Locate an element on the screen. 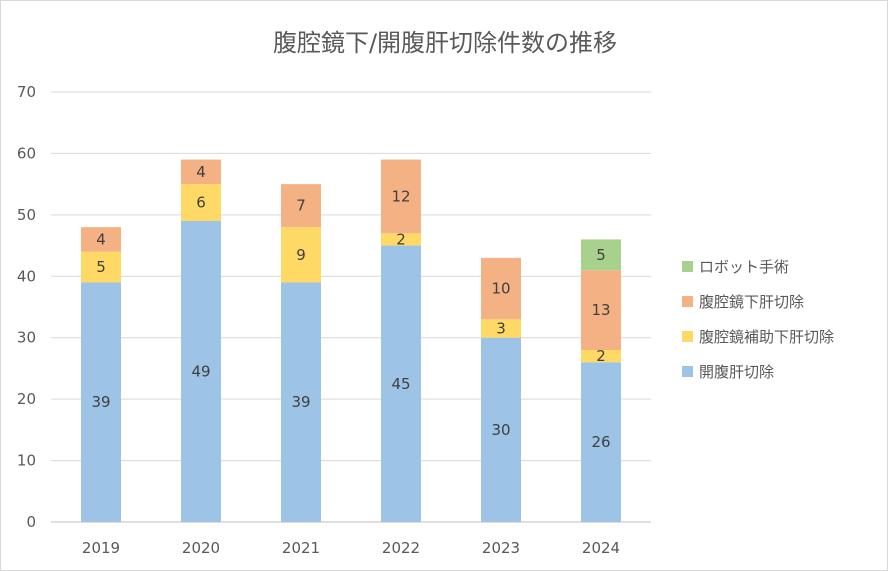 The image size is (888, 571). y-tick-label: 60 is located at coordinates (26, 153).